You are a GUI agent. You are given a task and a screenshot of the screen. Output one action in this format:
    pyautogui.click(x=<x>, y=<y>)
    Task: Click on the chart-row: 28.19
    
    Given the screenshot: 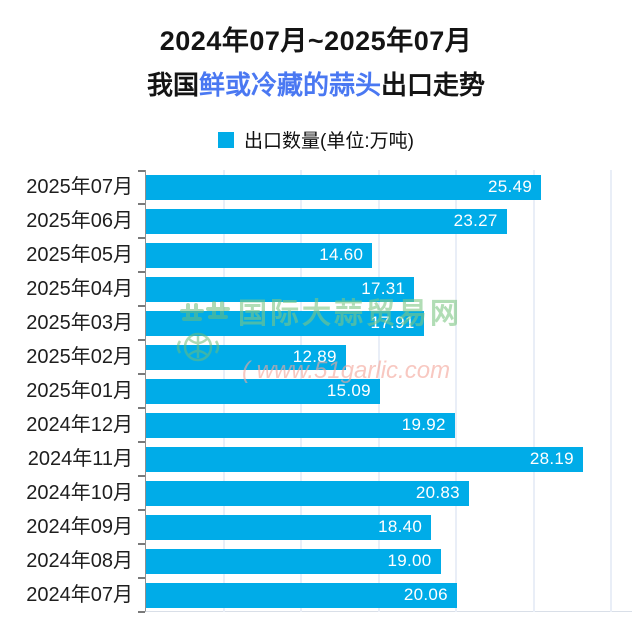 What is the action you would take?
    pyautogui.click(x=389, y=459)
    